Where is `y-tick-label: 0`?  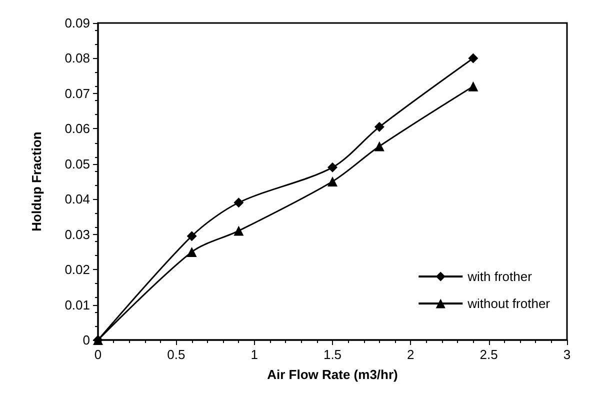 y-tick-label: 0 is located at coordinates (86, 340).